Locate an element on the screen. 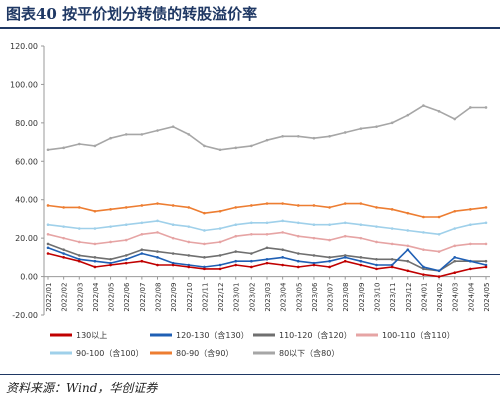 Image resolution: width=500 pixels, height=404 pixels. x-tick-label: 2022/11 is located at coordinates (205, 297).